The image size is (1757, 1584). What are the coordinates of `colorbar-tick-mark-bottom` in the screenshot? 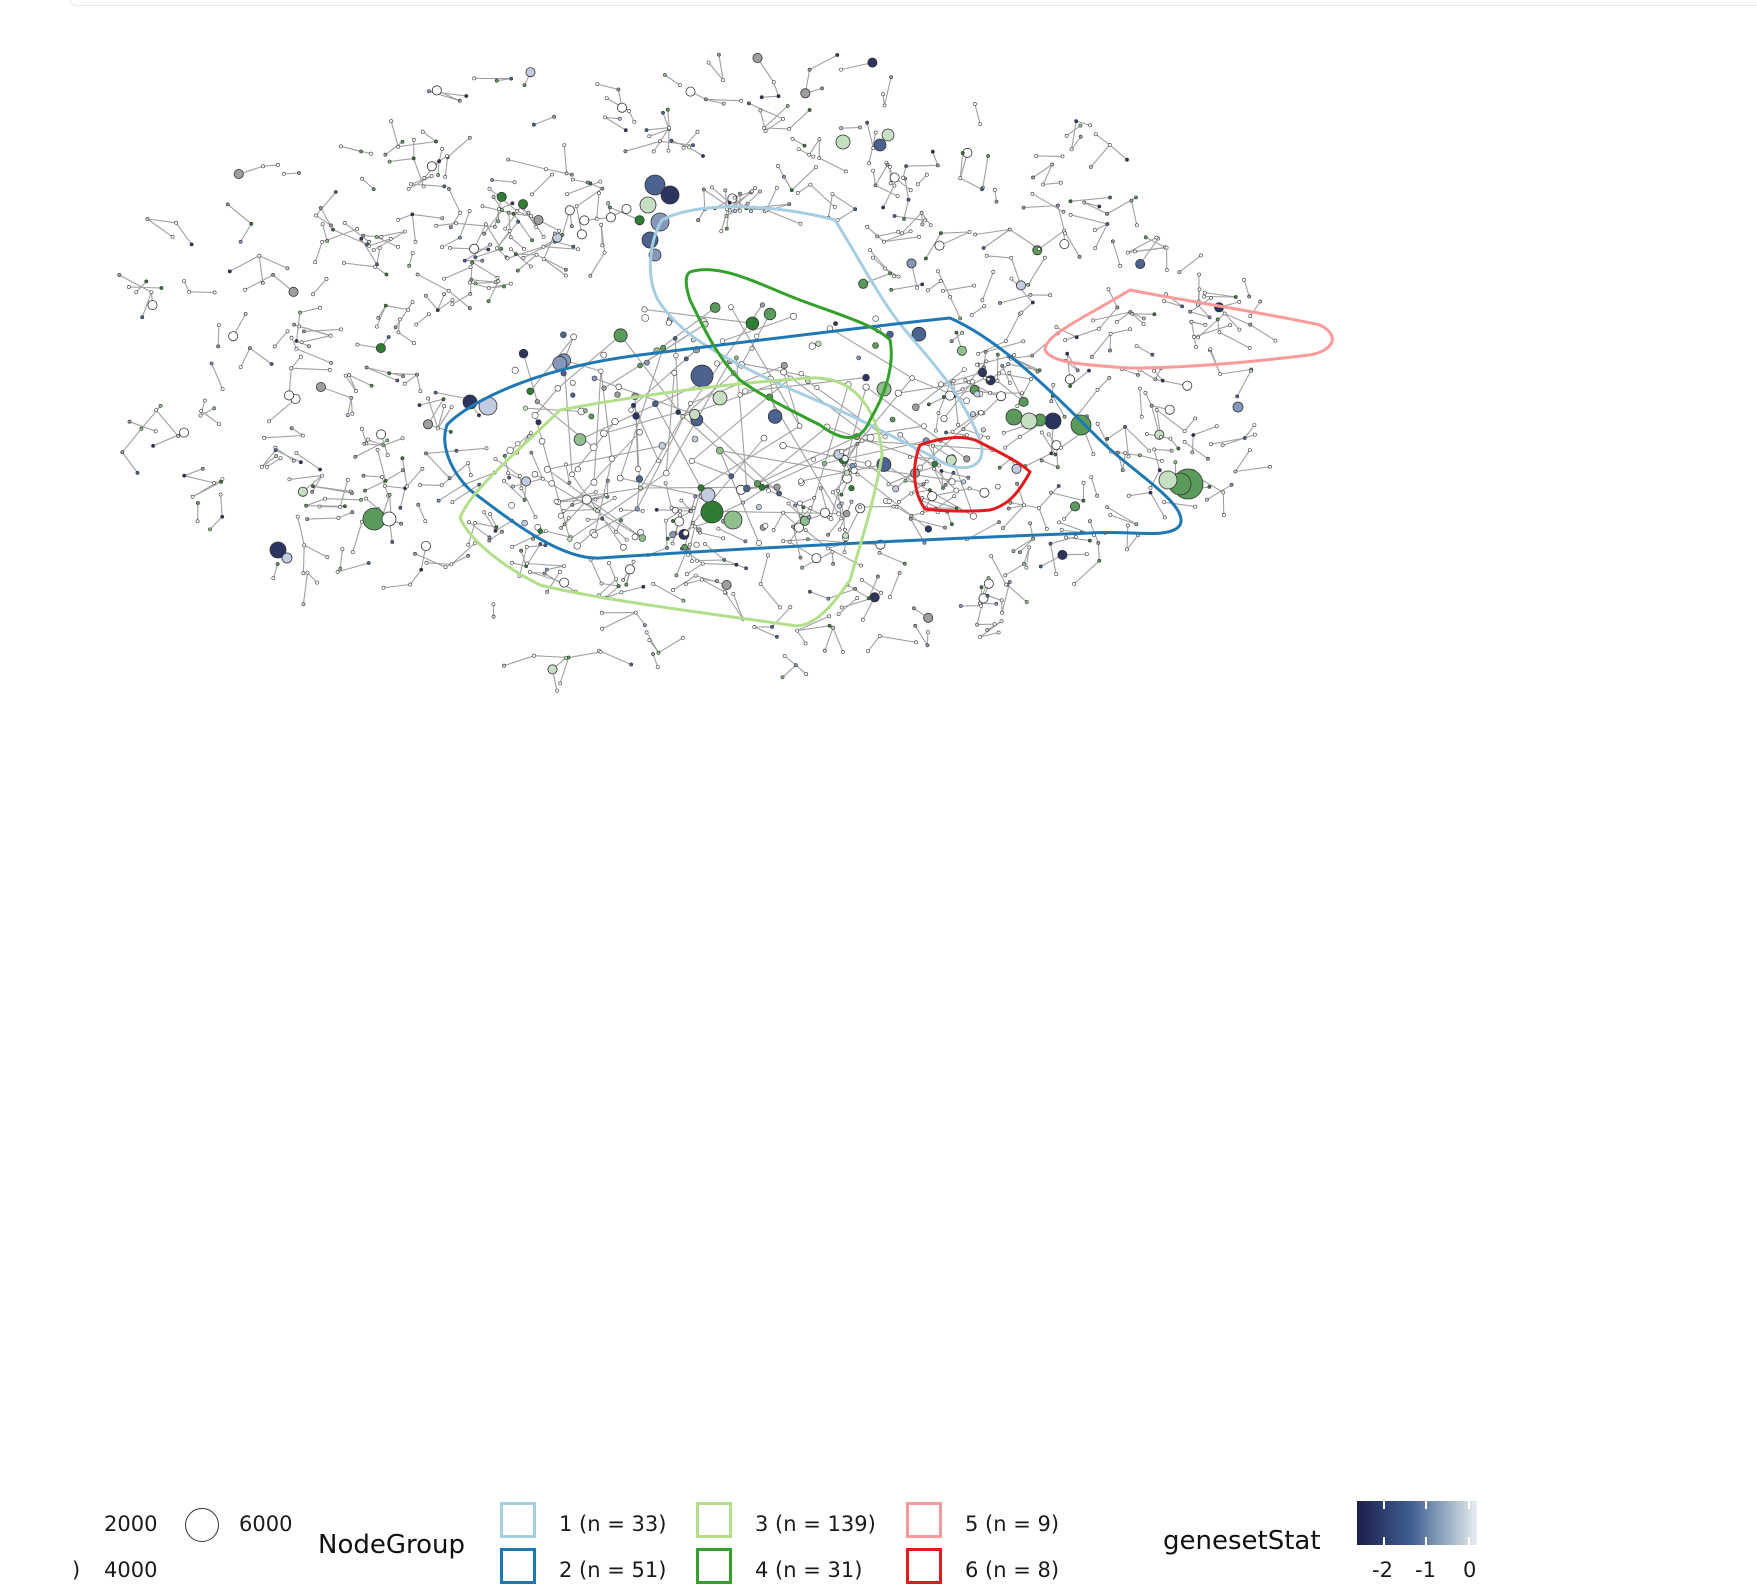 It's located at (1384, 1541).